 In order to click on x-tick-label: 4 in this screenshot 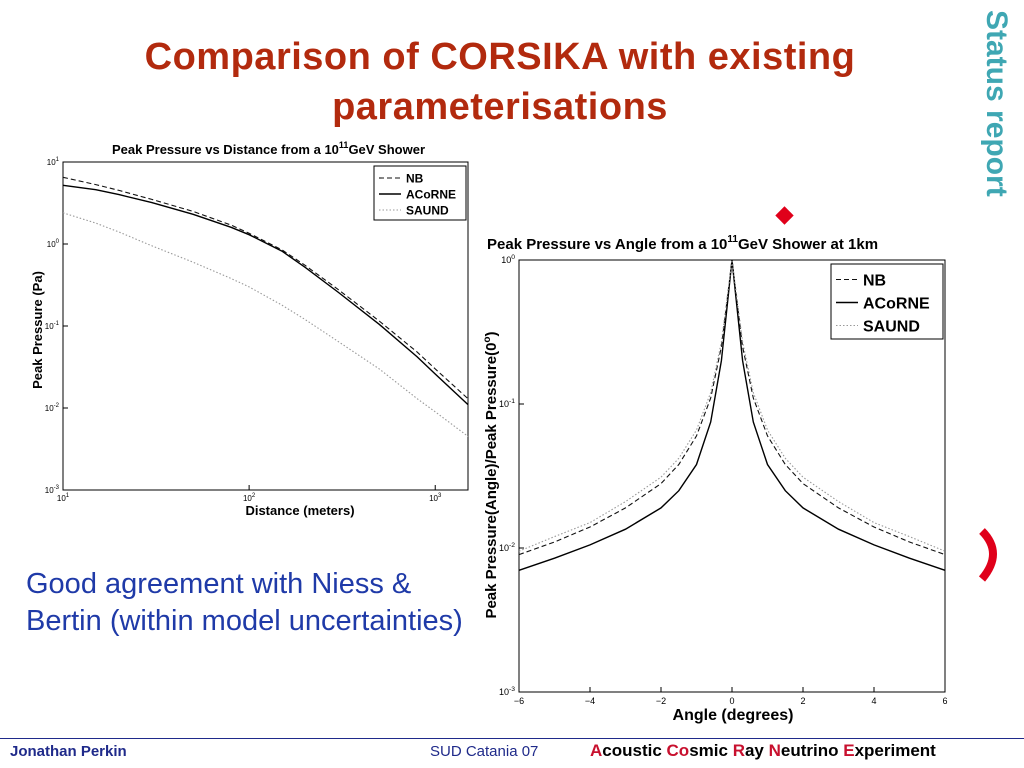, I will do `click(873, 701)`.